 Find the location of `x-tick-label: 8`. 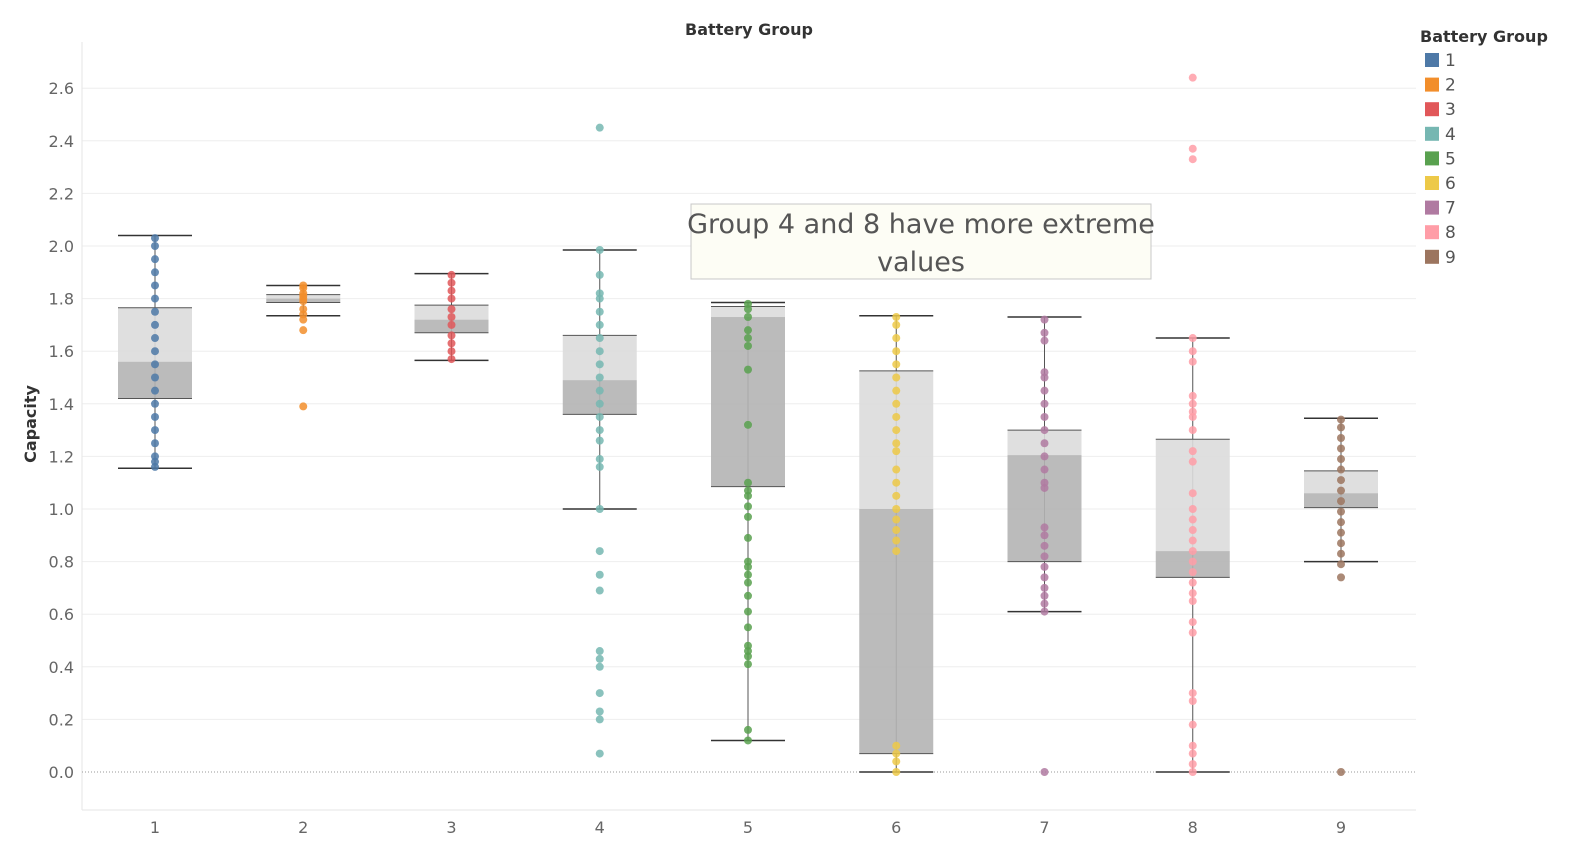

x-tick-label: 8 is located at coordinates (1193, 827).